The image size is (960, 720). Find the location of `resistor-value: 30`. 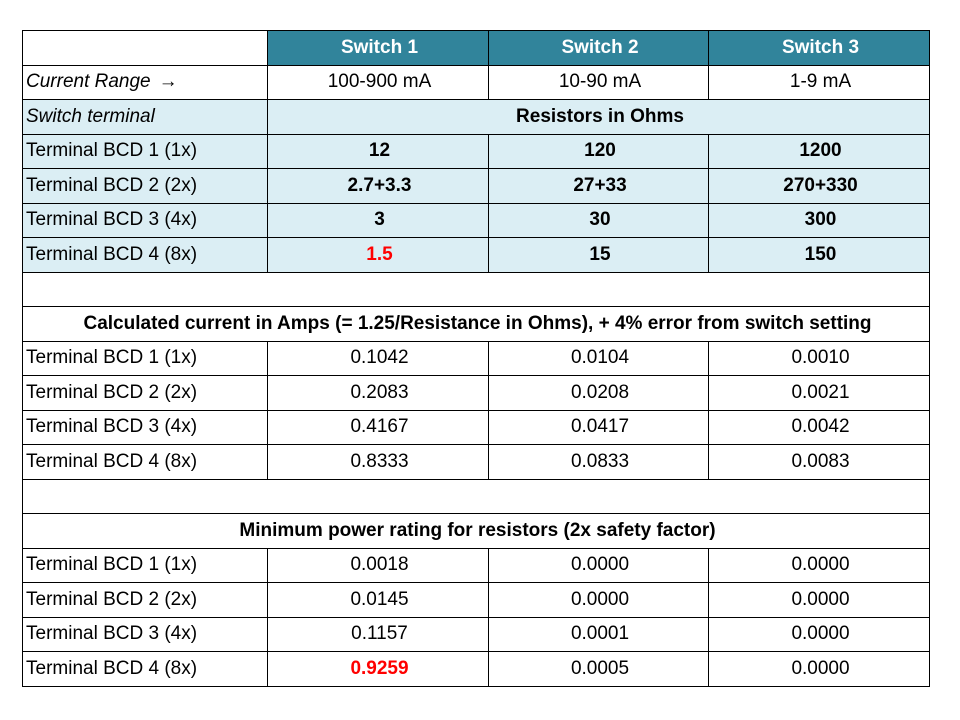

resistor-value: 30 is located at coordinates (598, 220).